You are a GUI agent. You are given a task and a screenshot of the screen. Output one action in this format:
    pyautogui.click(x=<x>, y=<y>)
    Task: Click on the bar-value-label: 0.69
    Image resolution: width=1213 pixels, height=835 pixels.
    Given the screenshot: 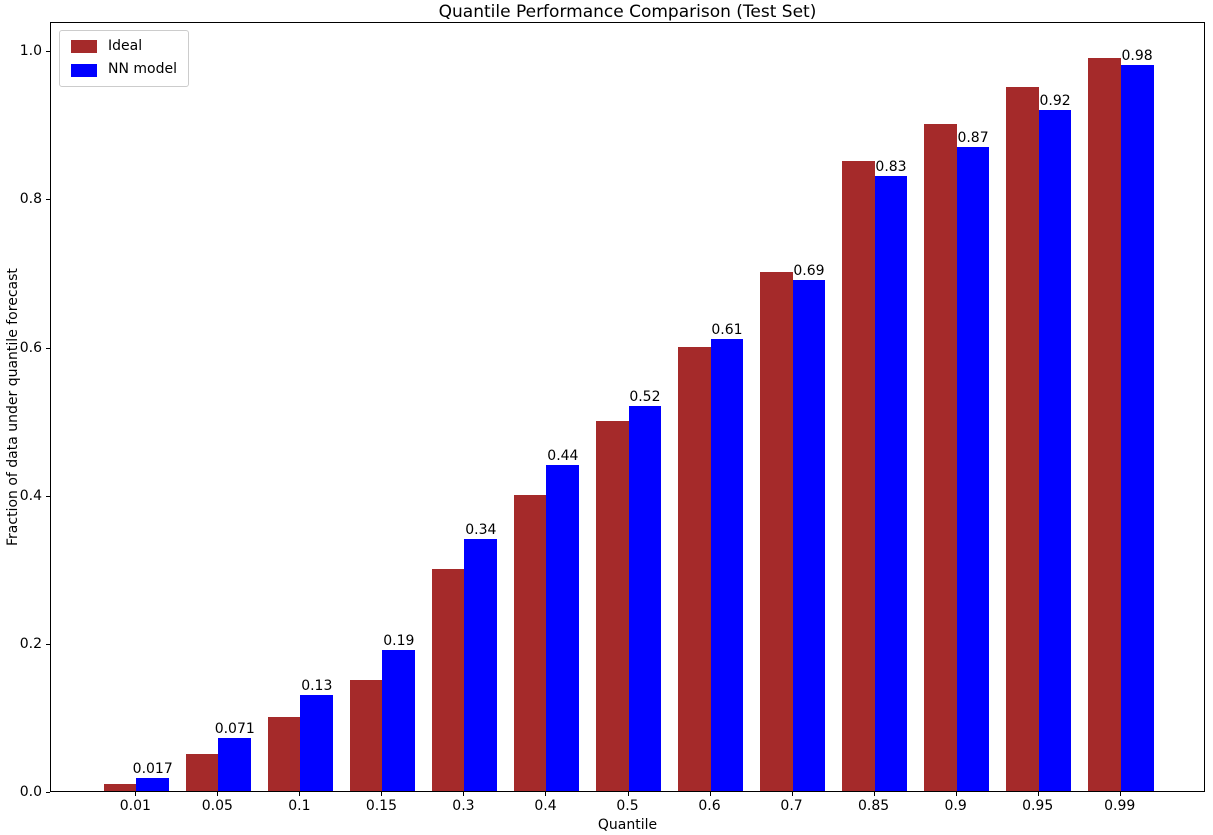 What is the action you would take?
    pyautogui.click(x=809, y=270)
    